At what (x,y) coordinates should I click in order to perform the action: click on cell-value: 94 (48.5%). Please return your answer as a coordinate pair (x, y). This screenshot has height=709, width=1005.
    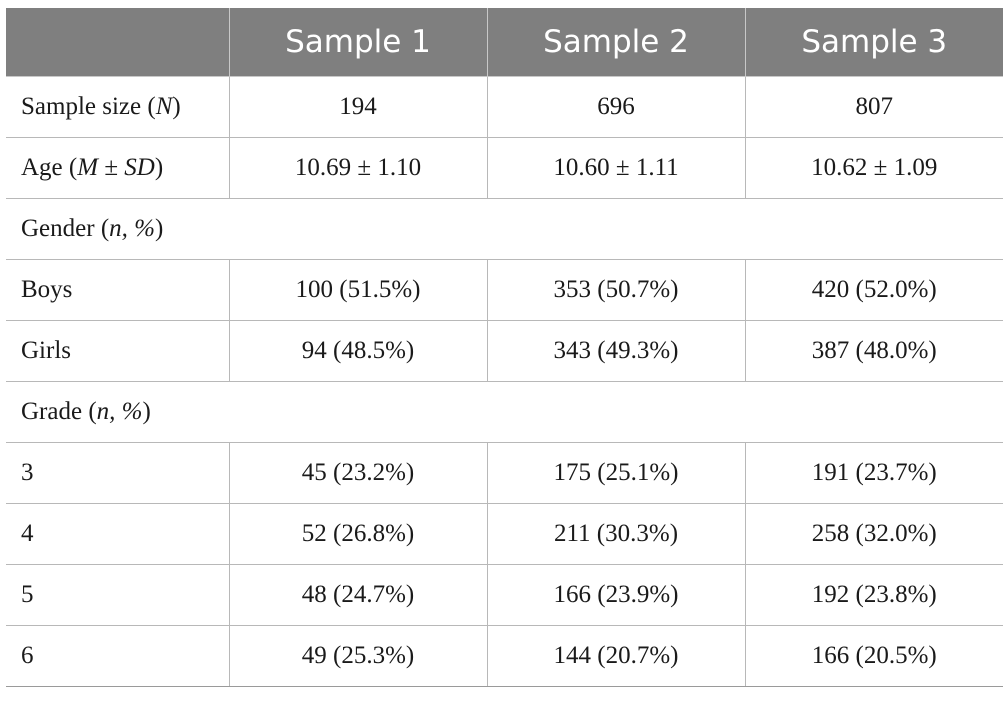
    Looking at the image, I should click on (358, 351).